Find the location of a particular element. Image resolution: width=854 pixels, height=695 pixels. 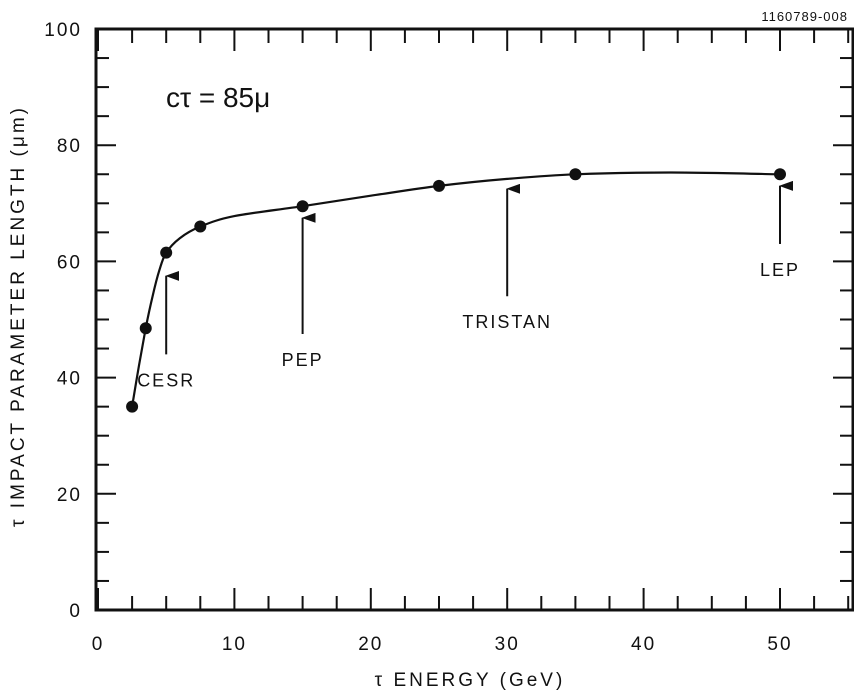

x-axis-title: τ ENERGY (GeV) is located at coordinates (470, 680).